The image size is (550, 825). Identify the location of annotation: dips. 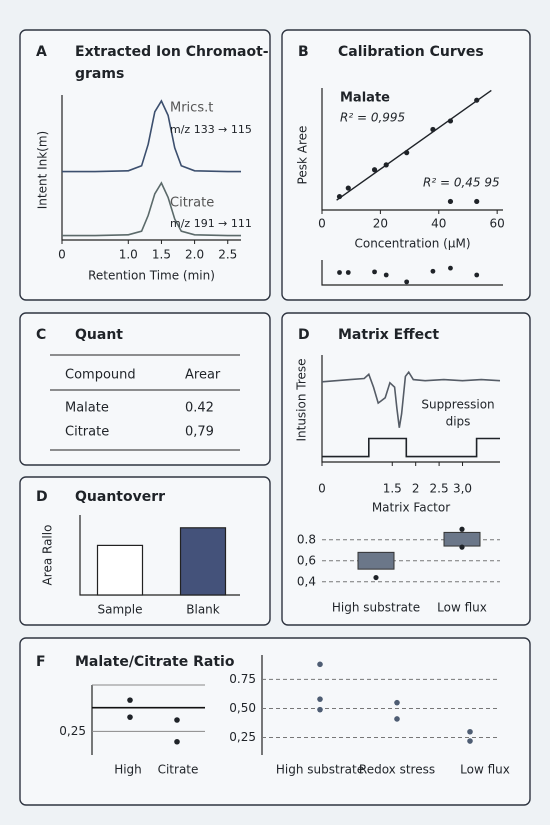
(458, 422).